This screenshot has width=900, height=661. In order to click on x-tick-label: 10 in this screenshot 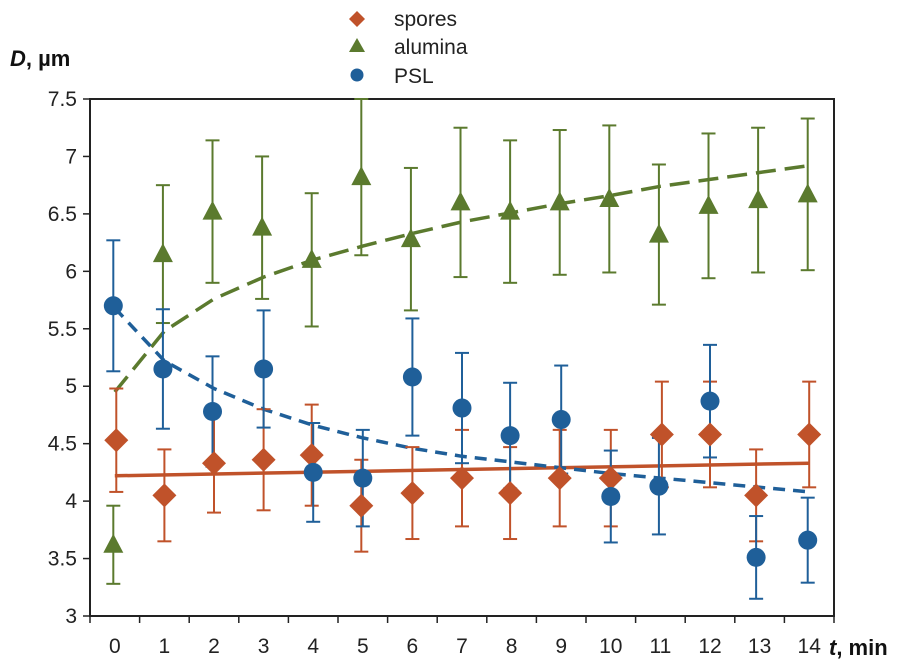, I will do `click(610, 646)`.